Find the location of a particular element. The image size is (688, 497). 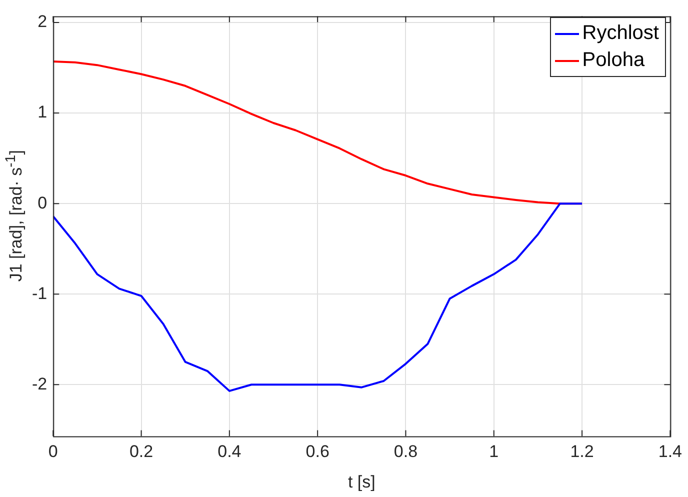

x-tick-label: 1.4 is located at coordinates (670, 452).